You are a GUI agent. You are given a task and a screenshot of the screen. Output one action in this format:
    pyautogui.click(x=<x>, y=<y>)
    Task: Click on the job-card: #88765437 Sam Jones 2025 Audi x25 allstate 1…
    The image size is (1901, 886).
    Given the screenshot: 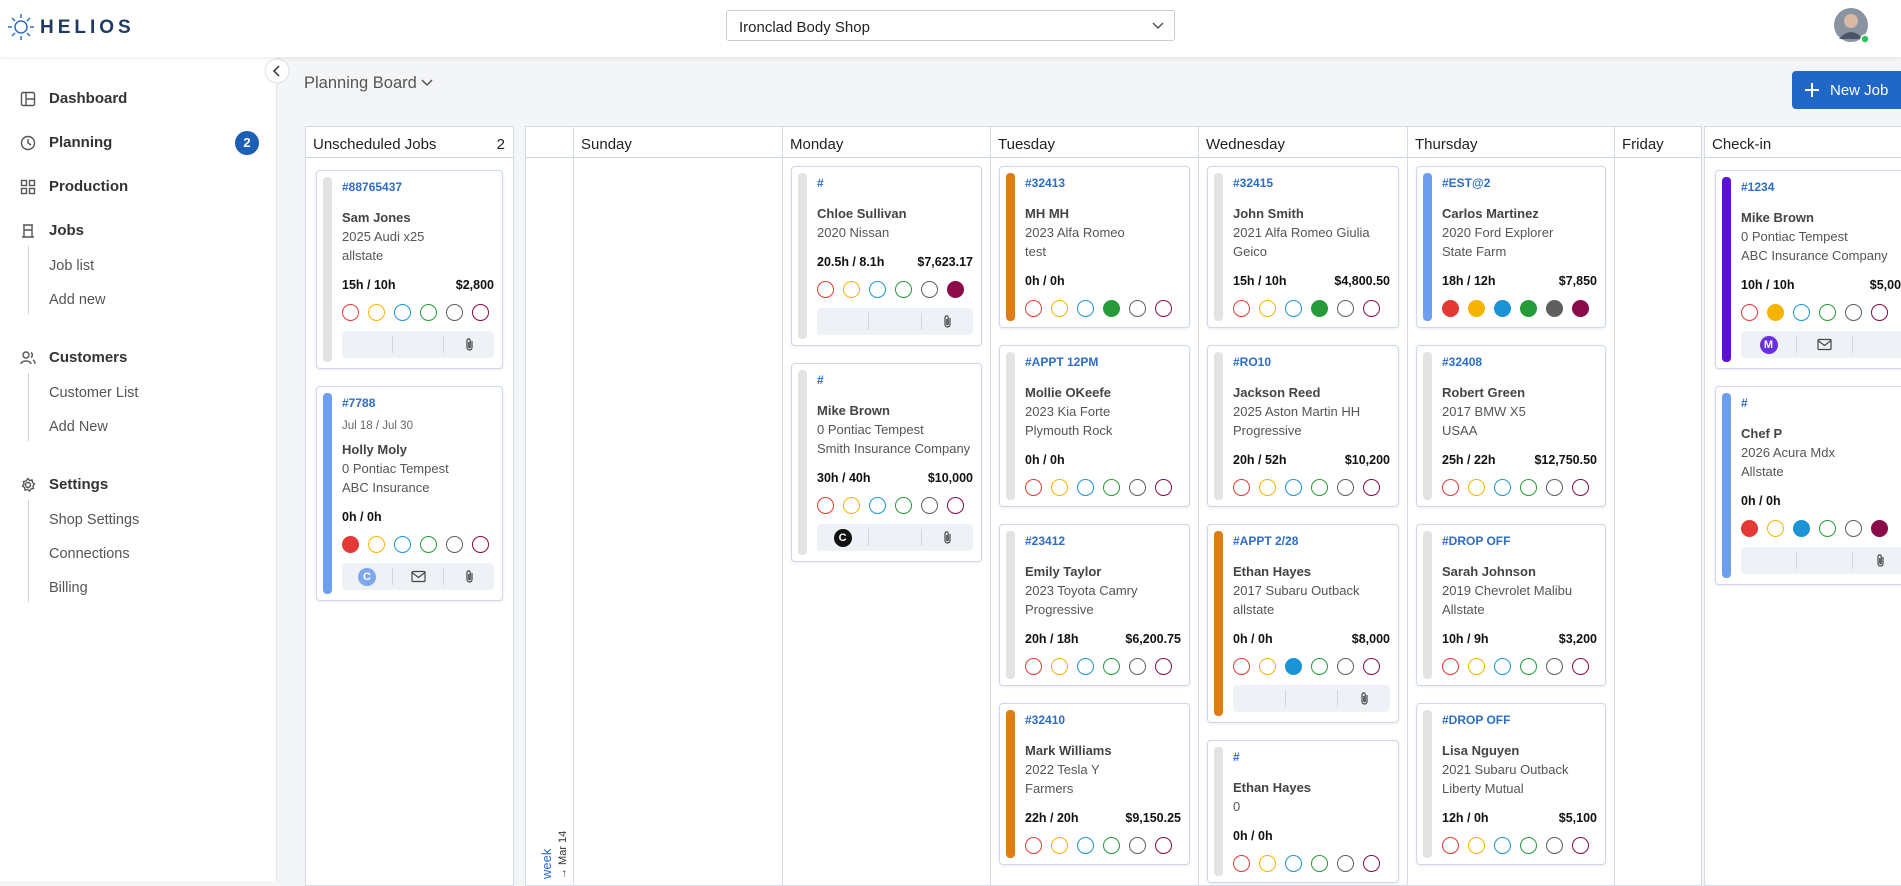 What is the action you would take?
    pyautogui.click(x=409, y=269)
    